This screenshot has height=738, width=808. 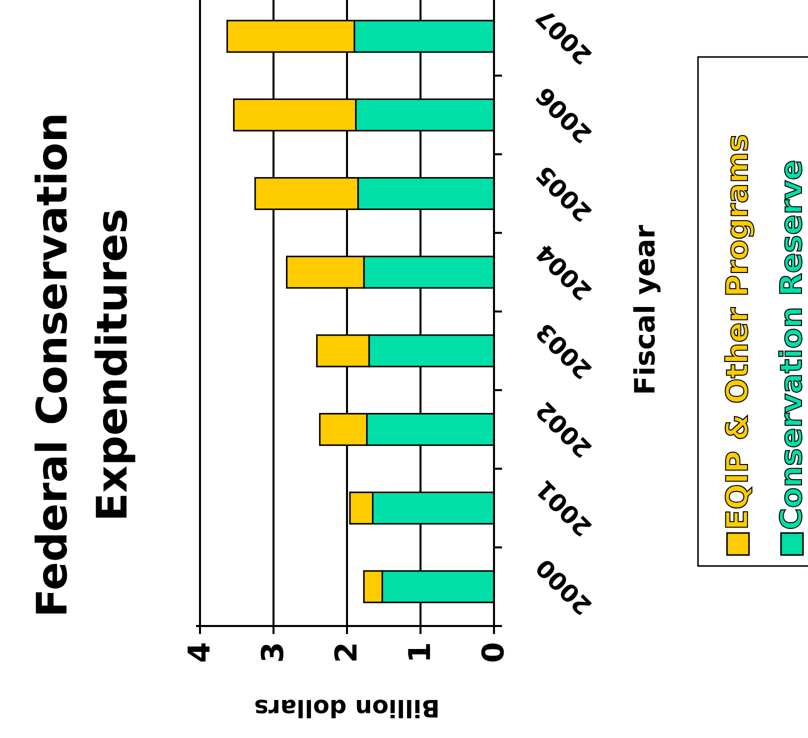 What do you see at coordinates (200, 652) in the screenshot?
I see `x-tick-label: 4` at bounding box center [200, 652].